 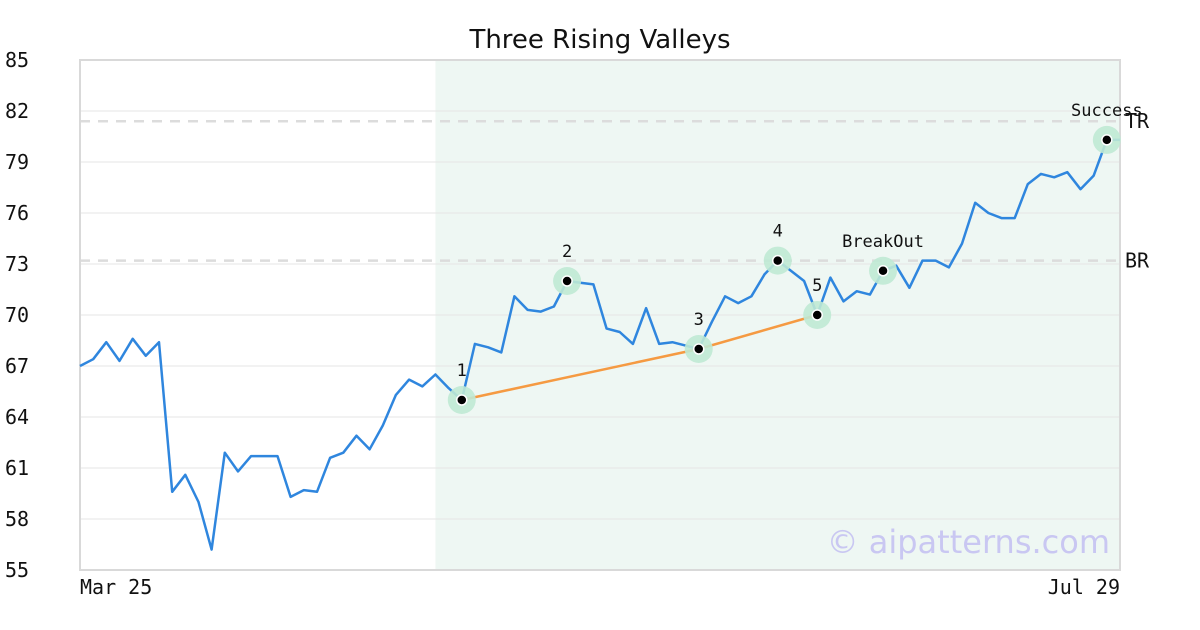 I want to click on marker-label: 3, so click(x=699, y=320).